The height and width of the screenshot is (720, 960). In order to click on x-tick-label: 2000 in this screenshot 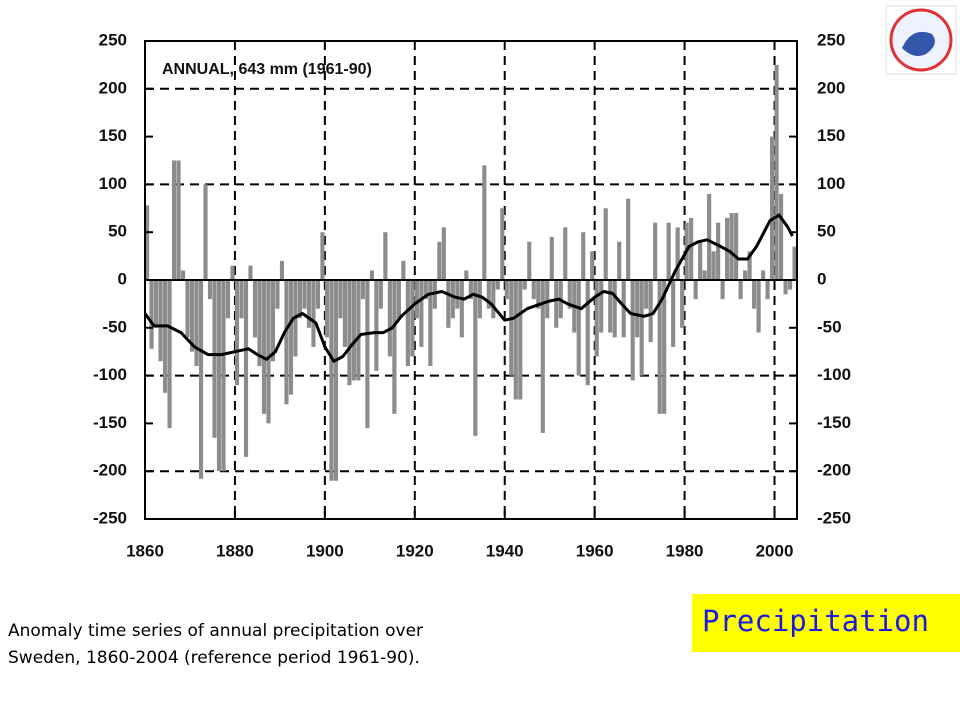, I will do `click(775, 550)`.